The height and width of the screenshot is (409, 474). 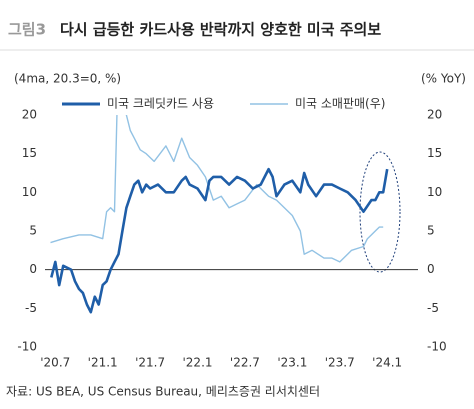 What do you see at coordinates (443, 79) in the screenshot?
I see `y2-unit: (% YoY)` at bounding box center [443, 79].